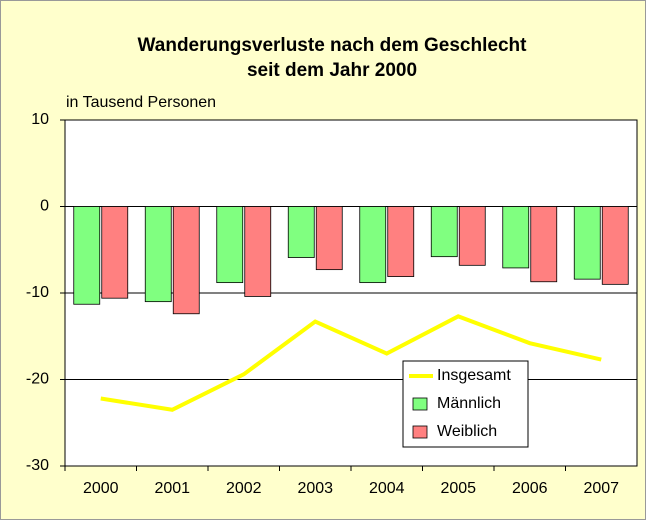 This screenshot has height=520, width=646. Describe the element at coordinates (469, 403) in the screenshot. I see `legend-label: Männlich` at that location.